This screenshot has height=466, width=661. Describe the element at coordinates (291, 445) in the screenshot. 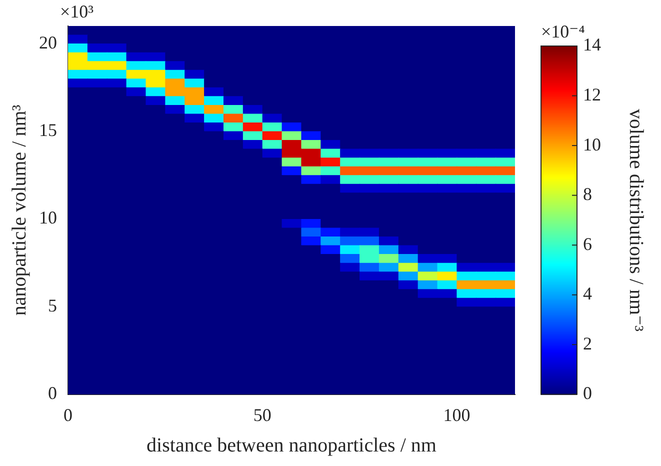

I see `x-axis-title: distance between nanoparticles / nm` at that location.